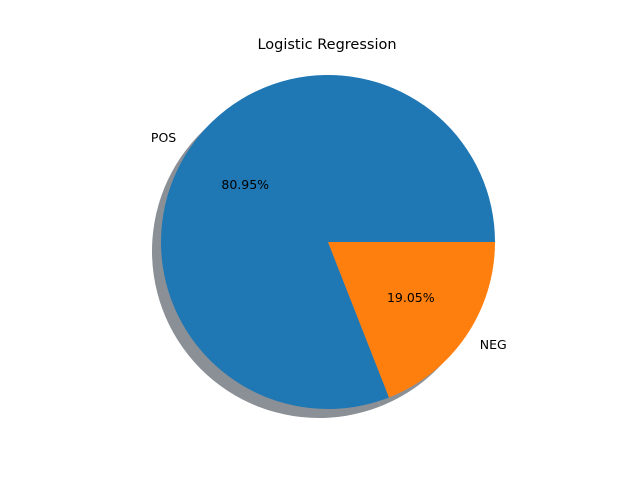 This screenshot has width=640, height=480. Describe the element at coordinates (411, 297) in the screenshot. I see `slice-percent-neg: 19.05%` at that location.